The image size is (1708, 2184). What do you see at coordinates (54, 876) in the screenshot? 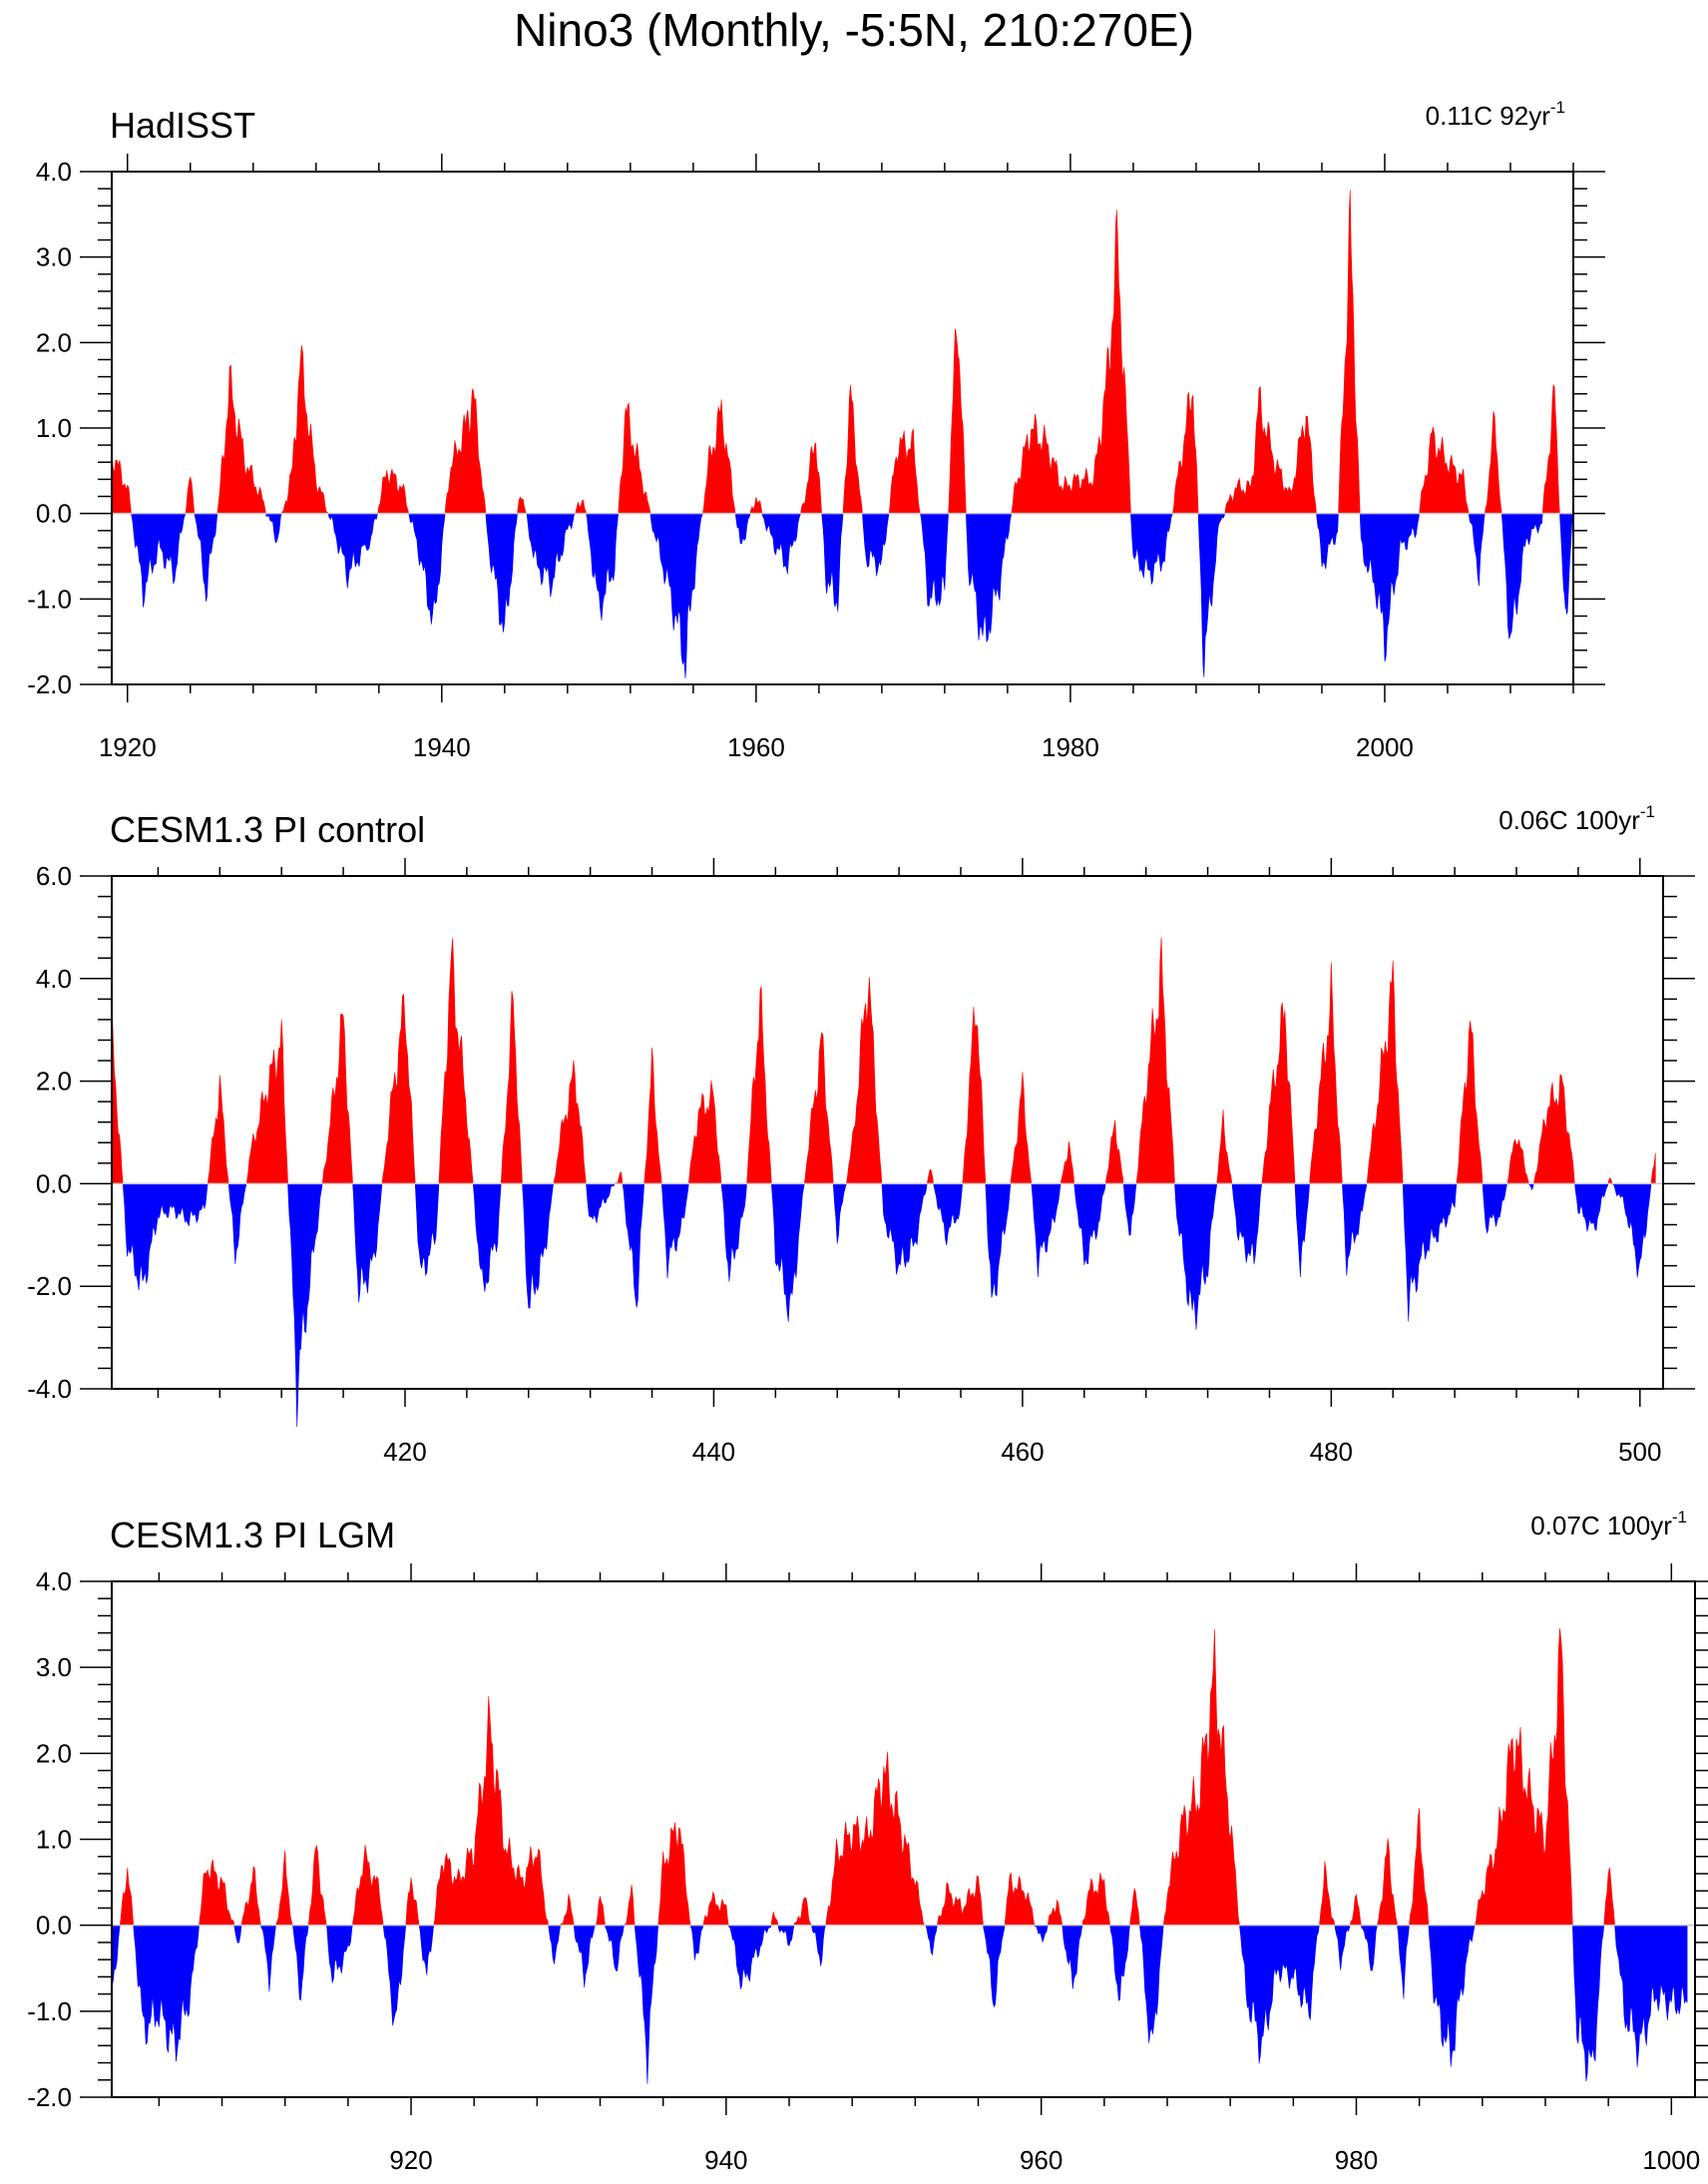
I see `y-tick-label: 6.0` at bounding box center [54, 876].